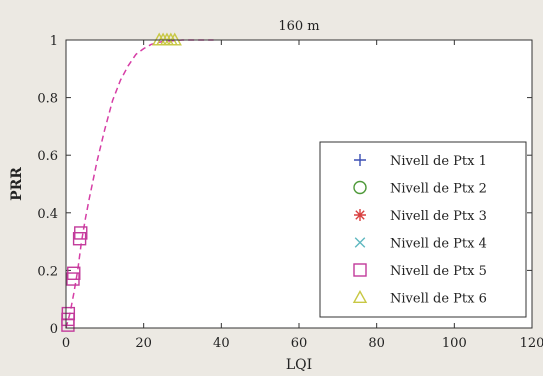  Describe the element at coordinates (66, 343) in the screenshot. I see `x-tick-label: 0` at that location.